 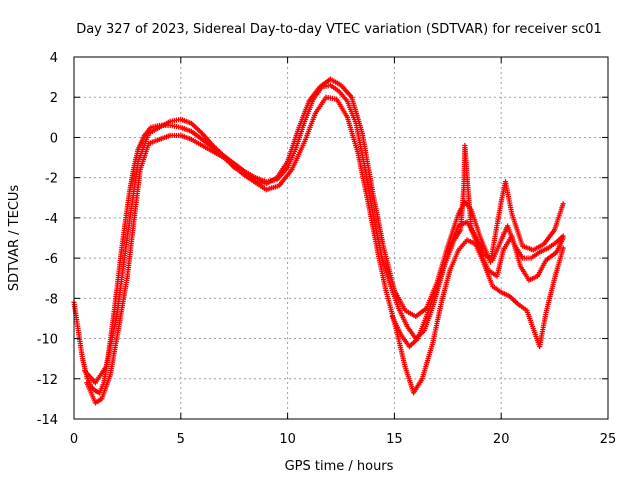 What do you see at coordinates (501, 439) in the screenshot?
I see `x-tick-label: 20` at bounding box center [501, 439].